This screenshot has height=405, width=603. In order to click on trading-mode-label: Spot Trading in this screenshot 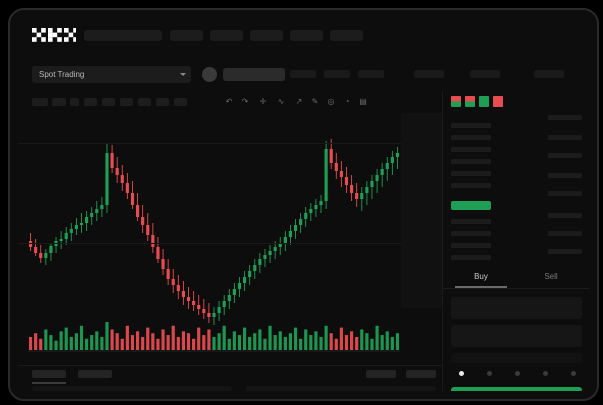, I will do `click(62, 74)`.